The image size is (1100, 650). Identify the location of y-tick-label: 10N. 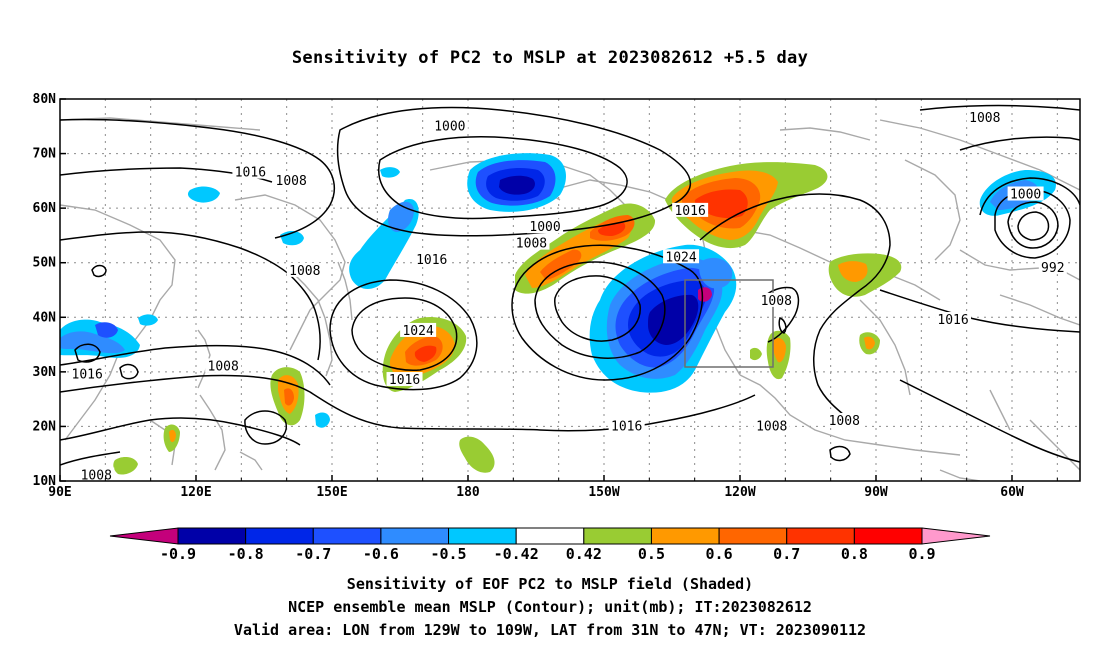
(45, 481).